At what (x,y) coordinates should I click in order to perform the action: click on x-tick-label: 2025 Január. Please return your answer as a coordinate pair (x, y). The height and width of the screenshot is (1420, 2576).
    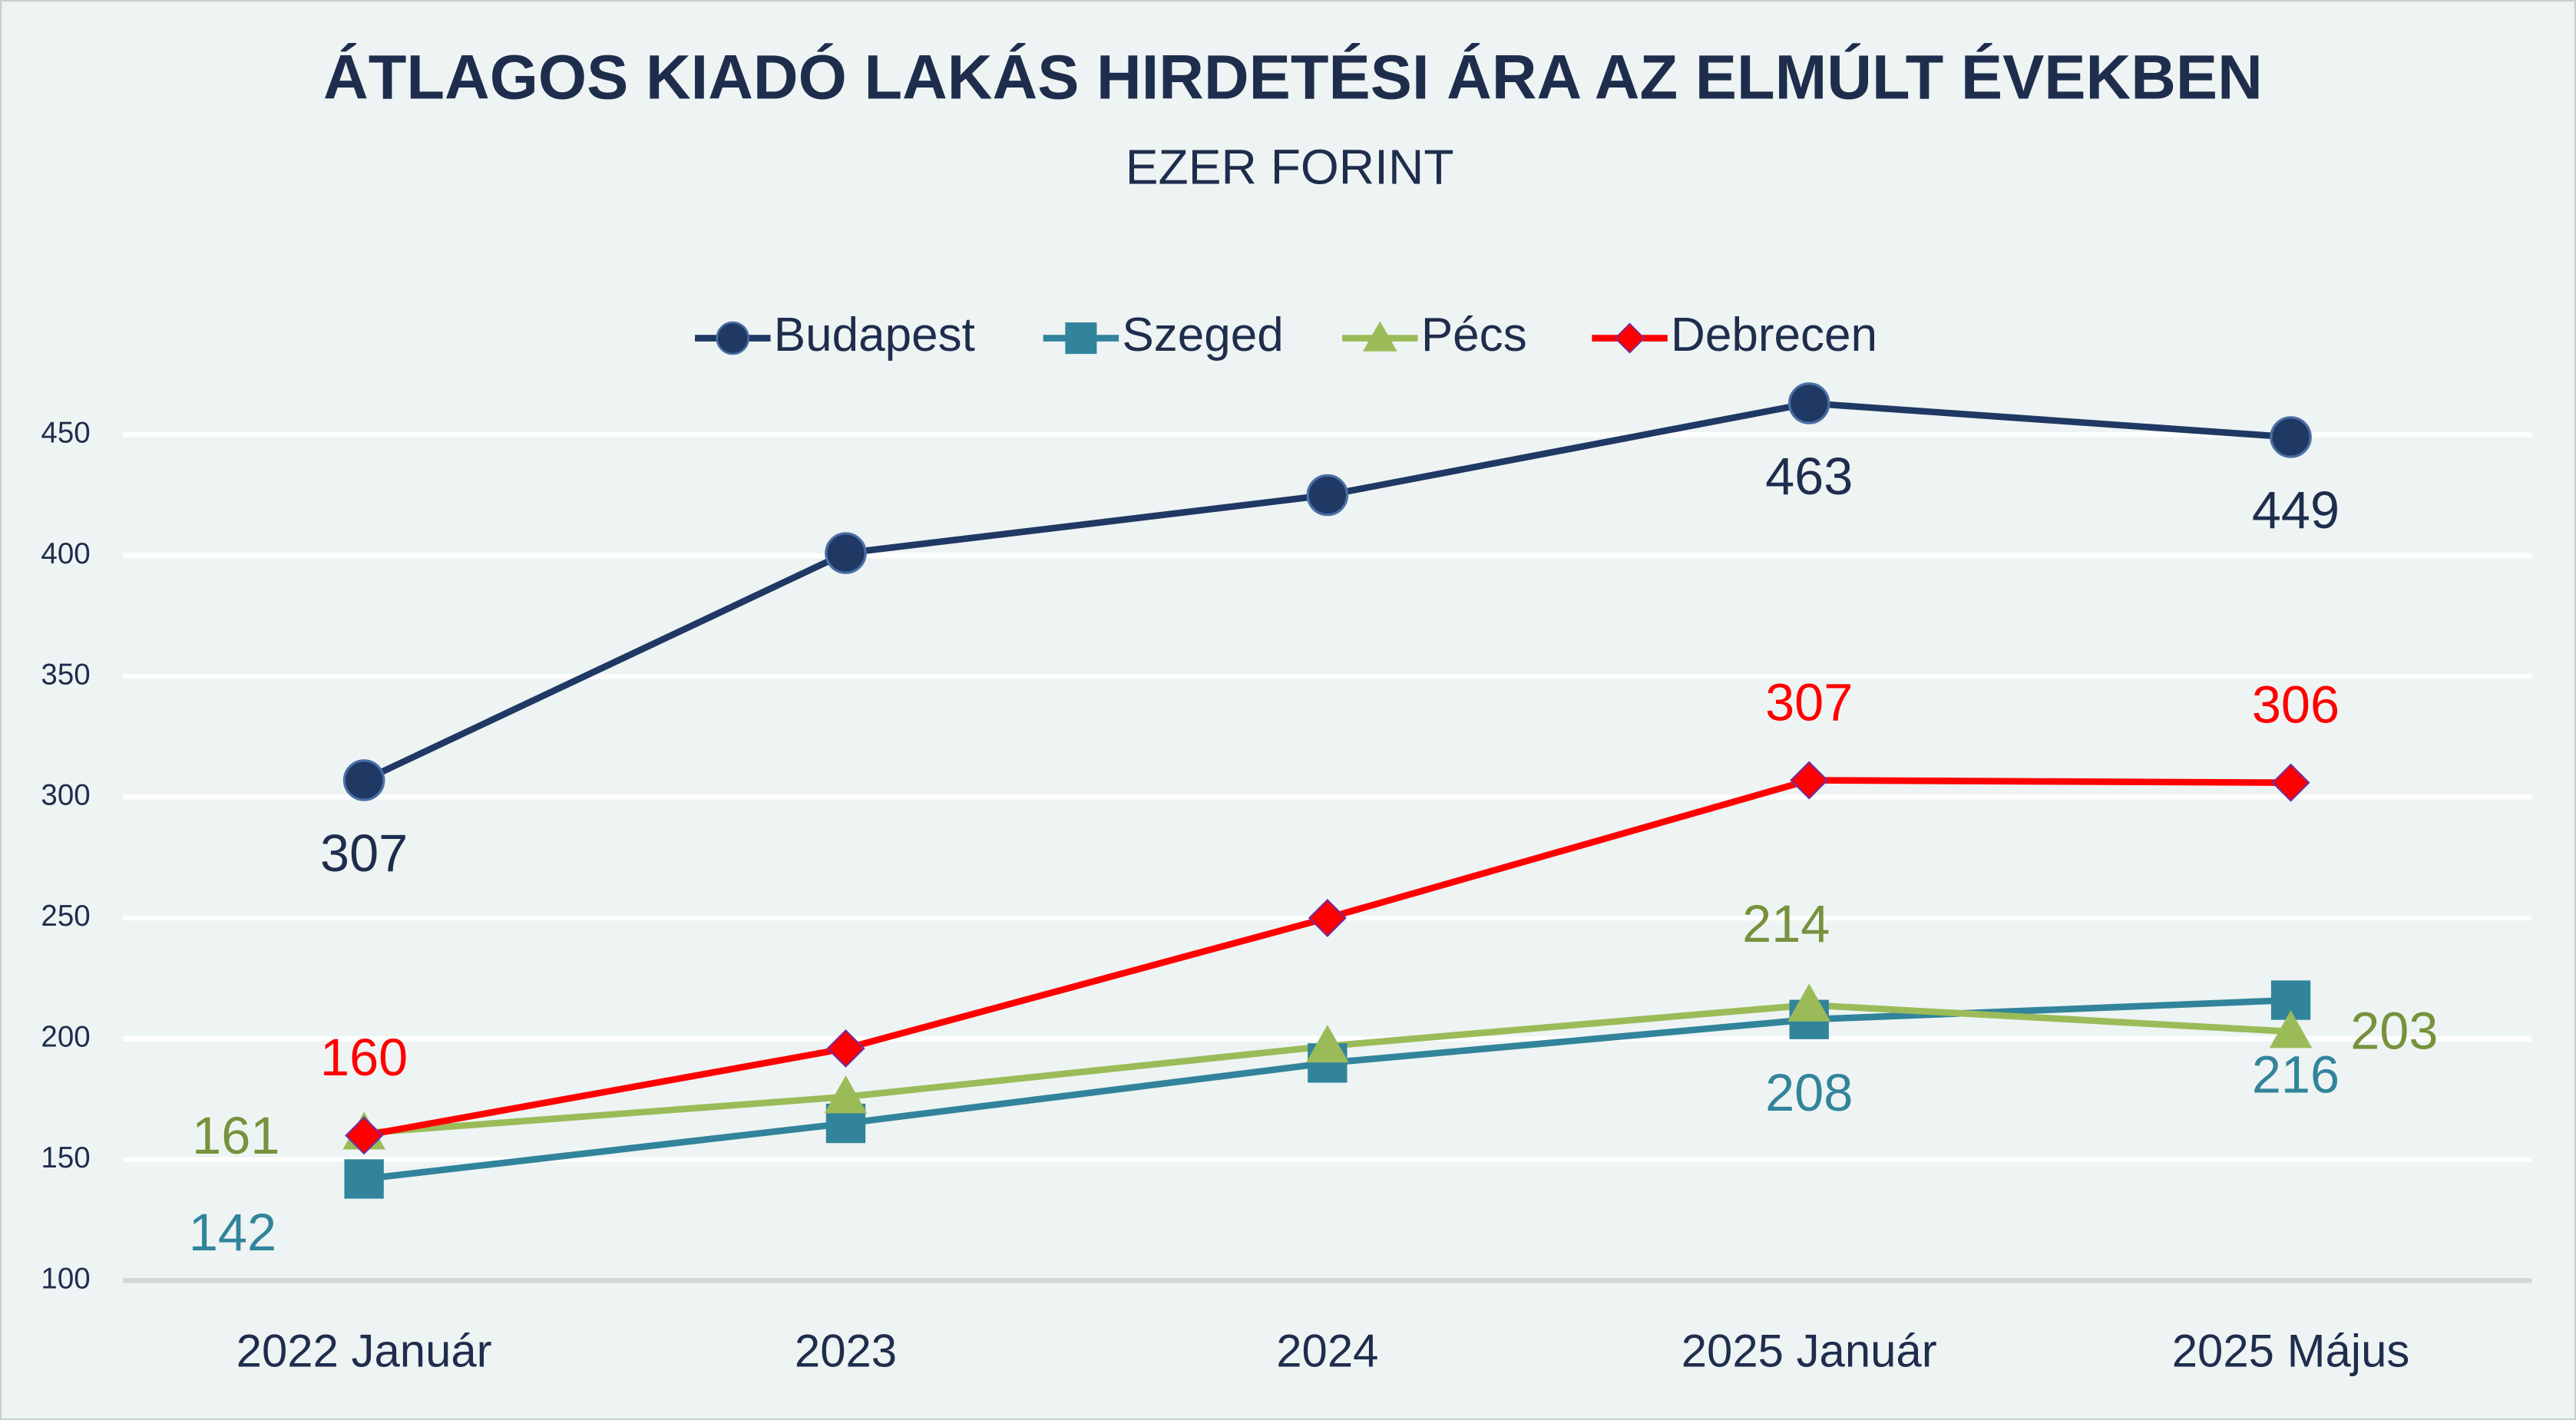
    Looking at the image, I should click on (1809, 1350).